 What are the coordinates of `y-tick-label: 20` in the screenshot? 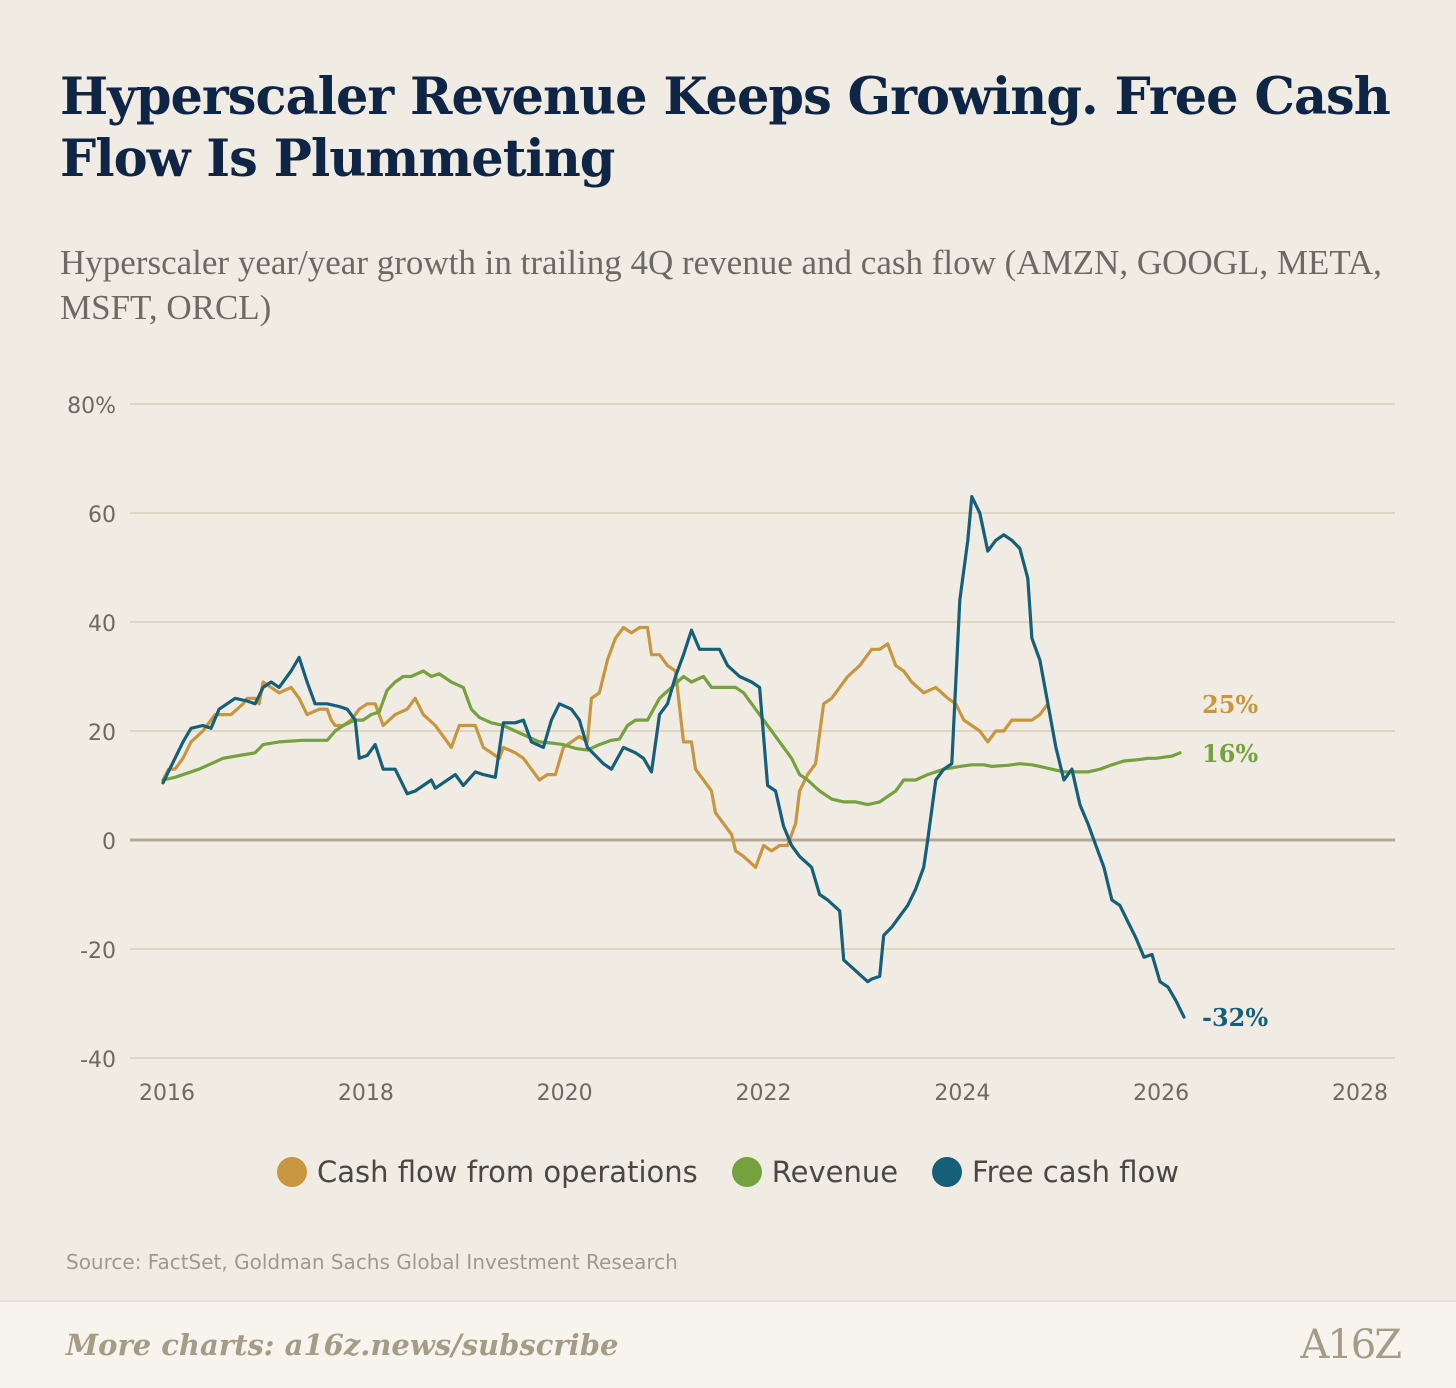 It's located at (102, 733).